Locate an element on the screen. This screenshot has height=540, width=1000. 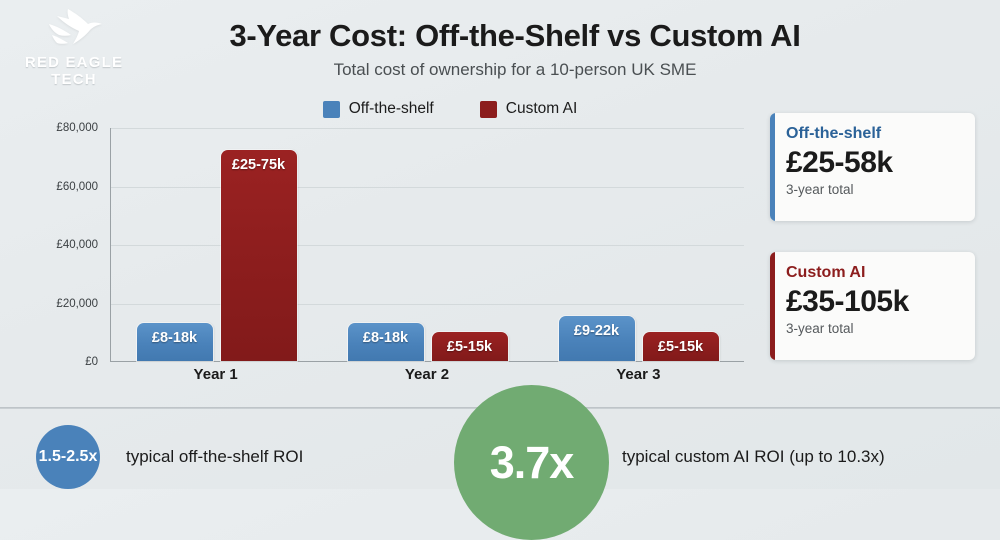
bar-value-label: £25-75k is located at coordinates (258, 165).